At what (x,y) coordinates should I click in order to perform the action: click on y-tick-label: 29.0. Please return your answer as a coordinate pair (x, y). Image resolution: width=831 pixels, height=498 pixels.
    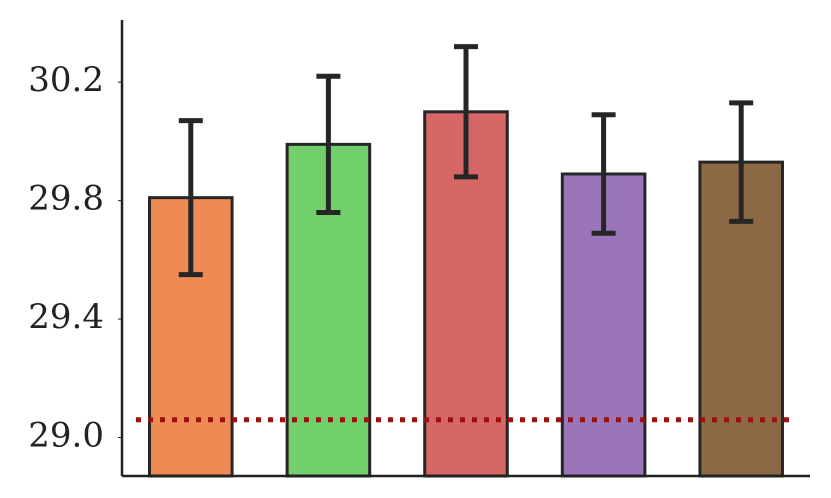
    Looking at the image, I should click on (66, 436).